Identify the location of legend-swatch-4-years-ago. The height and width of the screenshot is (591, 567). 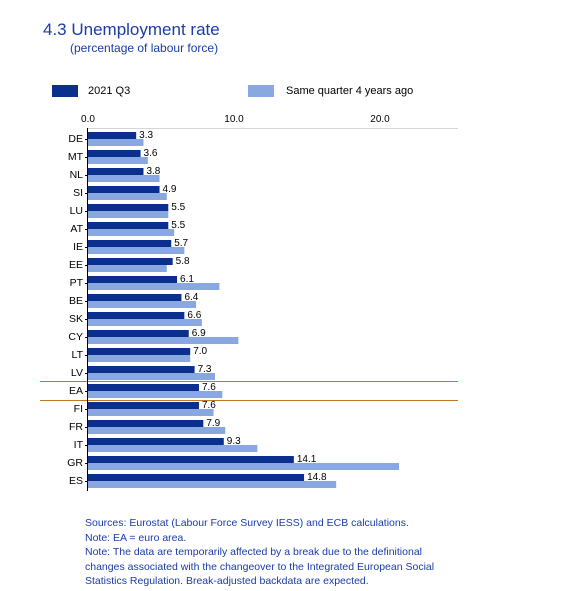
(261, 91).